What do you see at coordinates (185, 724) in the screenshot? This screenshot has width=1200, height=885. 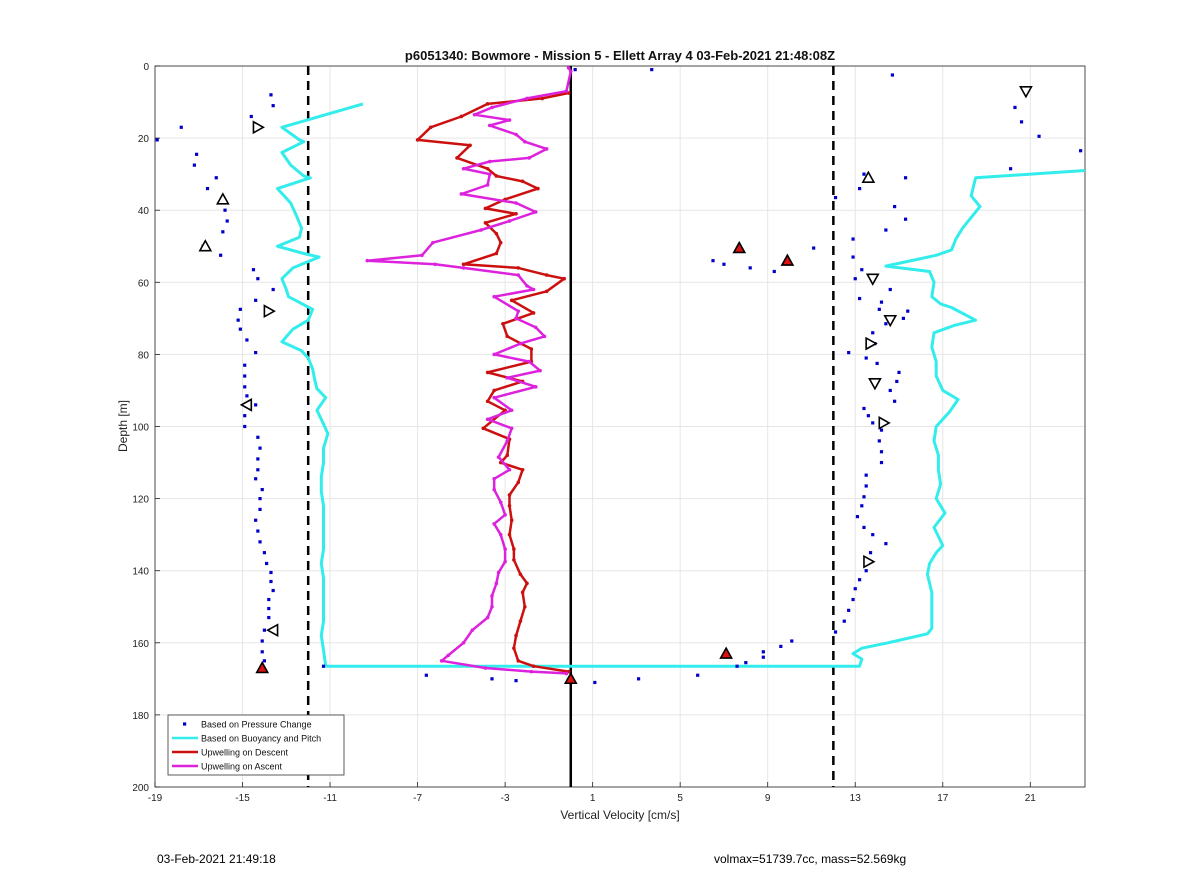 I see `legend-swatch` at bounding box center [185, 724].